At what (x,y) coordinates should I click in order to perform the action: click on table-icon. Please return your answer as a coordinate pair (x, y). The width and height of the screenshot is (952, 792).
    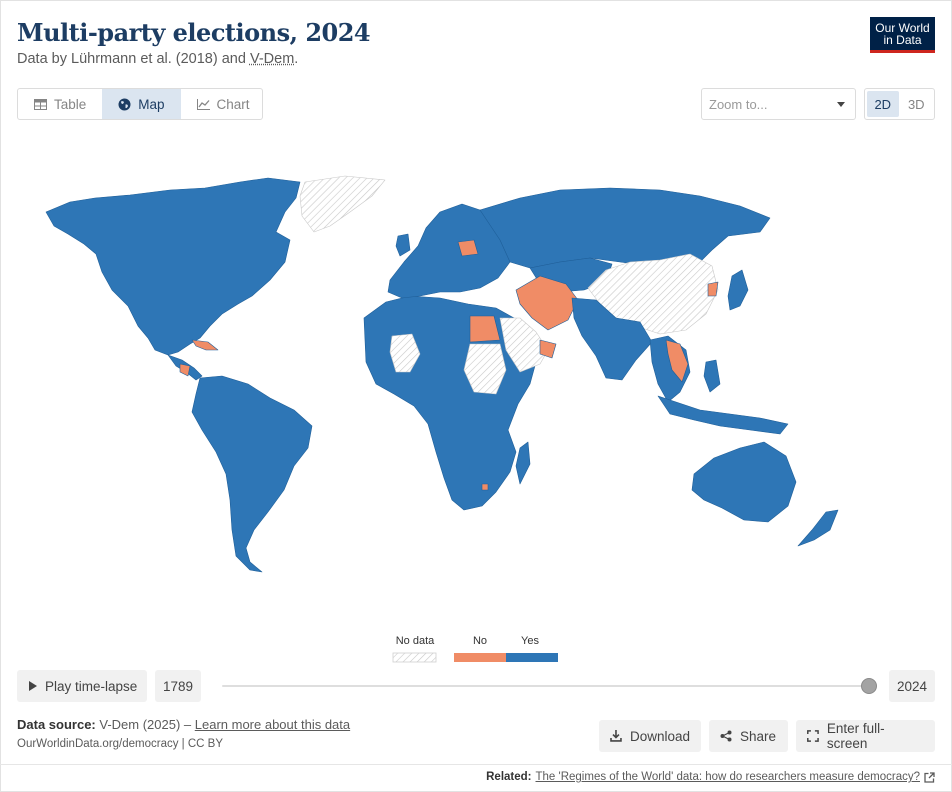
    Looking at the image, I should click on (40, 104).